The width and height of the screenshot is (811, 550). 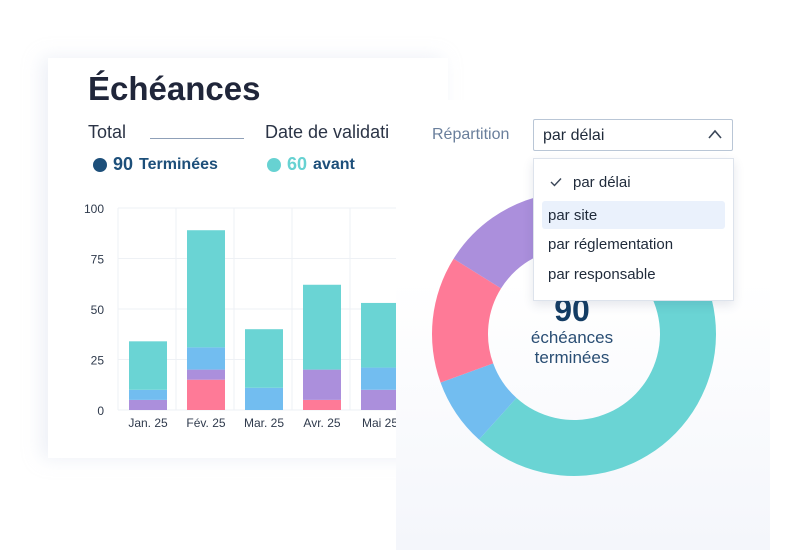 What do you see at coordinates (574, 135) in the screenshot?
I see `repartition-select-value: par délai` at bounding box center [574, 135].